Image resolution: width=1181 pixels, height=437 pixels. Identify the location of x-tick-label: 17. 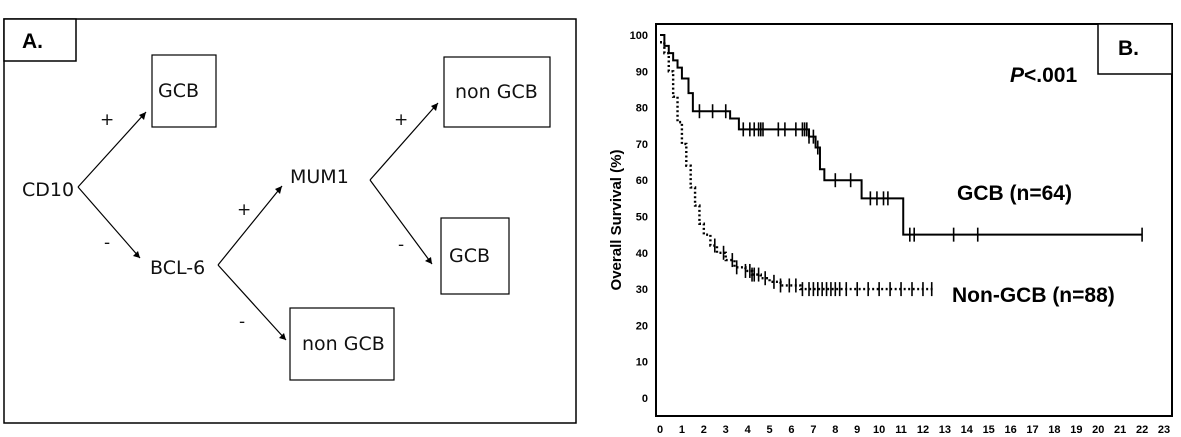
(1032, 430).